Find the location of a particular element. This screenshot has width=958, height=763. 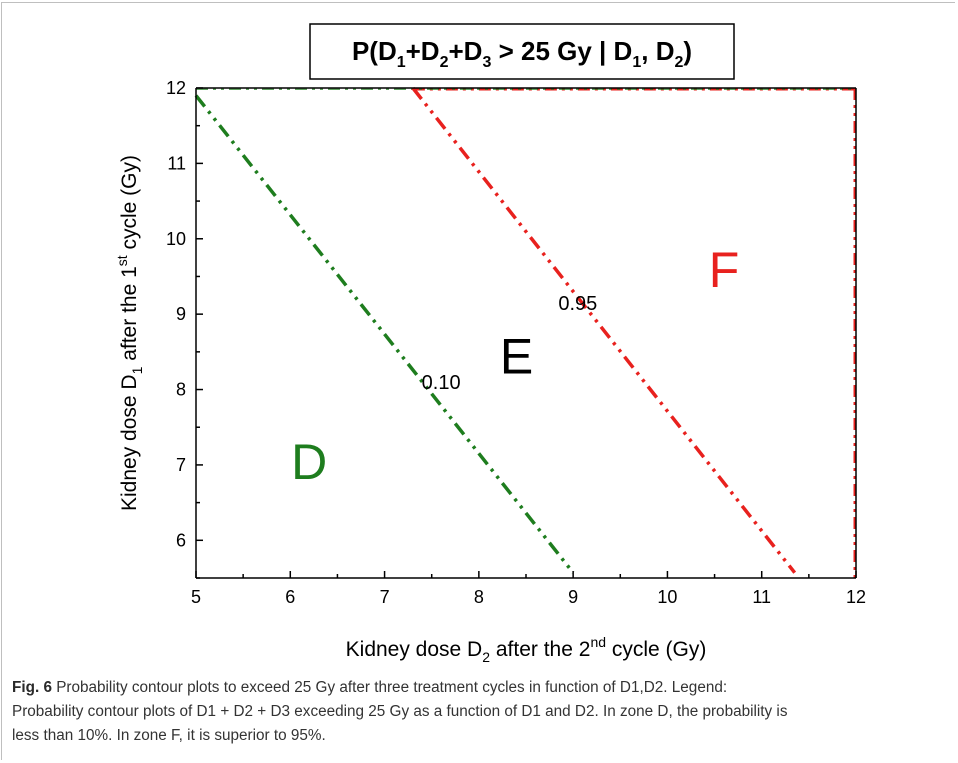

y-tick-label: 9 is located at coordinates (181, 314).